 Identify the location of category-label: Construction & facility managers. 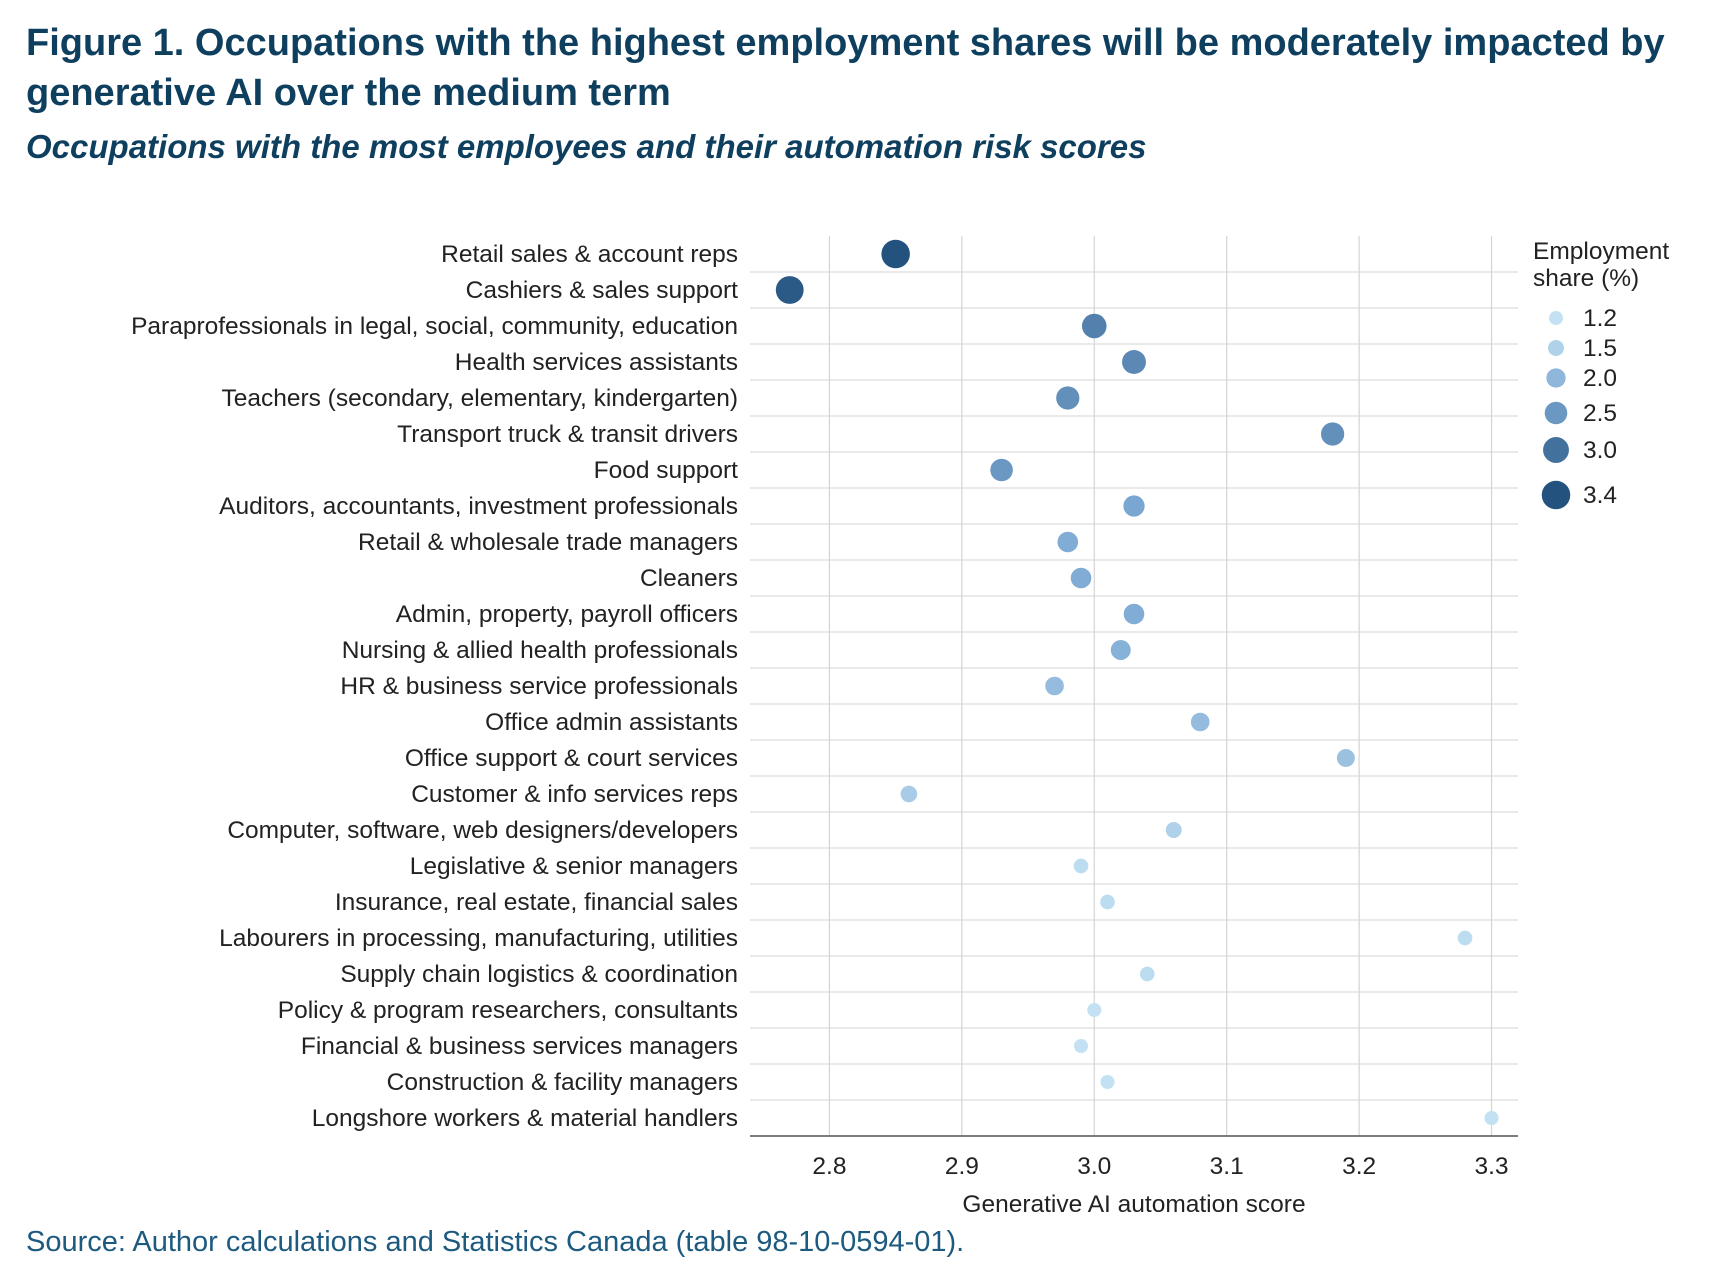
(562, 1082).